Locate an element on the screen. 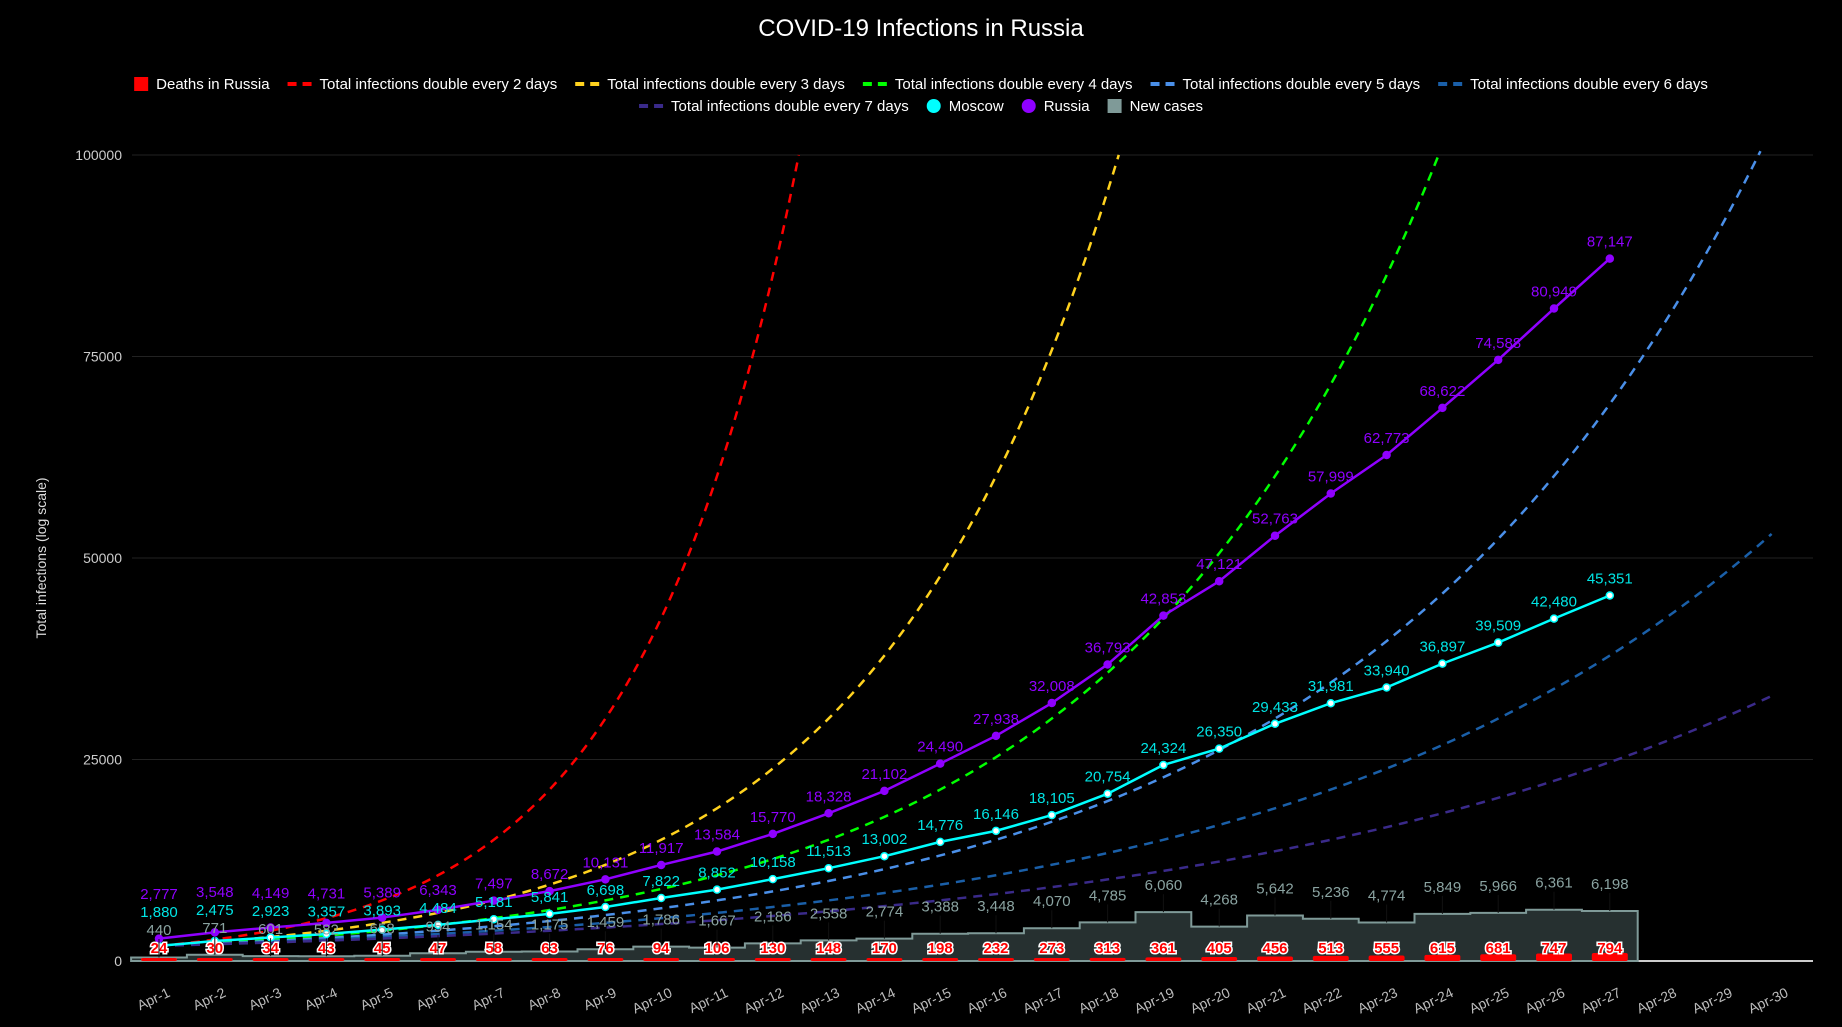  new-cases-label: 5,236 is located at coordinates (1331, 892).